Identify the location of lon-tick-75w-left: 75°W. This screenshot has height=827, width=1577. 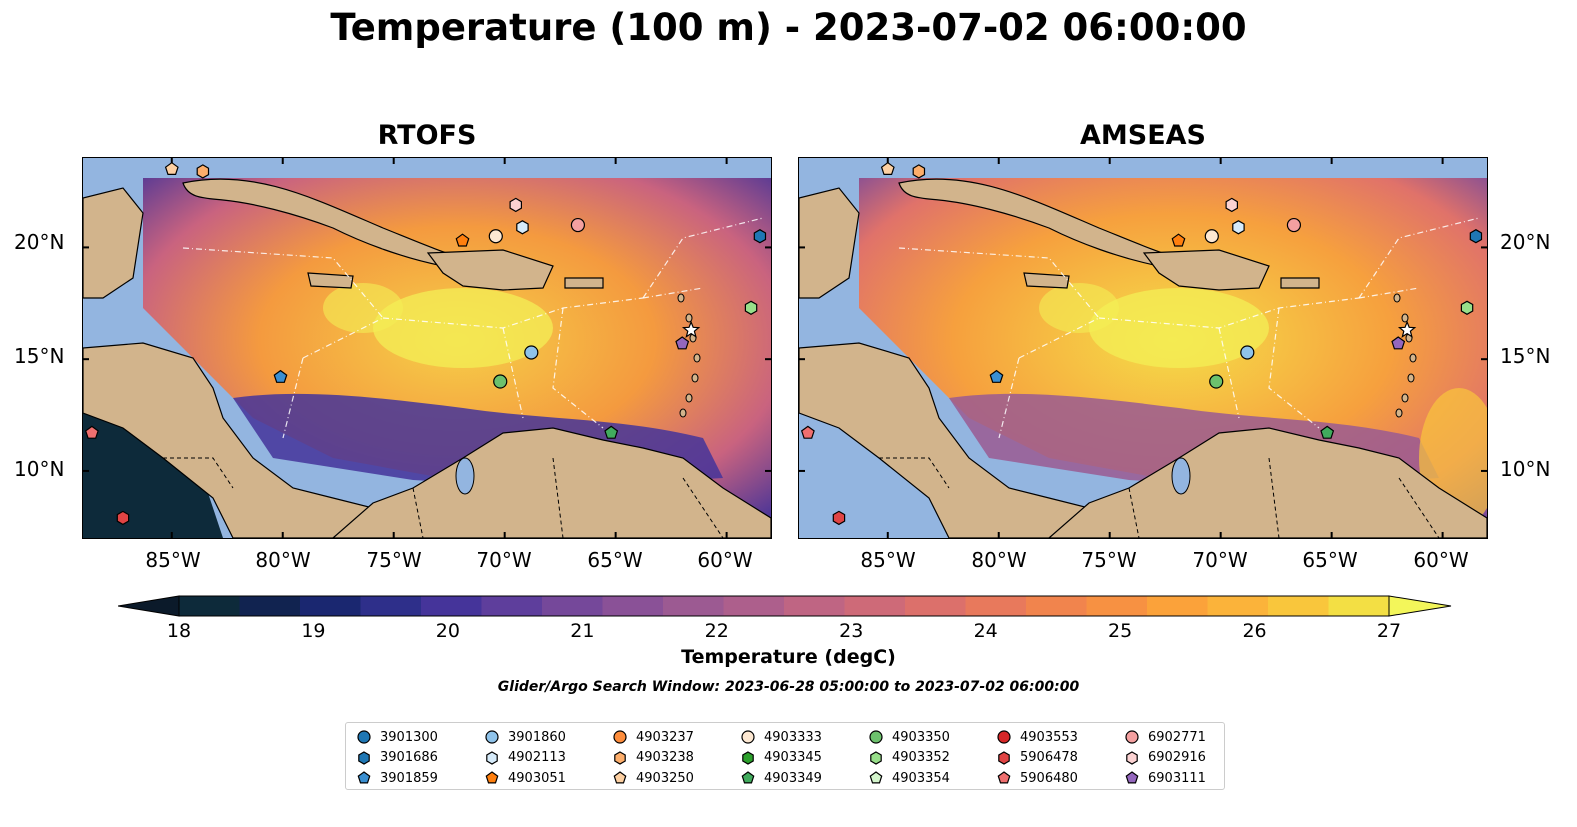
(394, 560).